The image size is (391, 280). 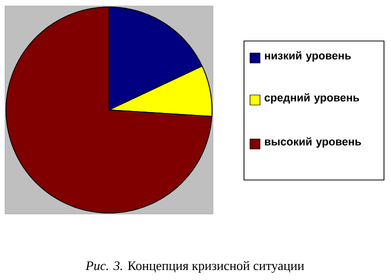 I want to click on legend-label: высокий уровень, so click(x=312, y=142).